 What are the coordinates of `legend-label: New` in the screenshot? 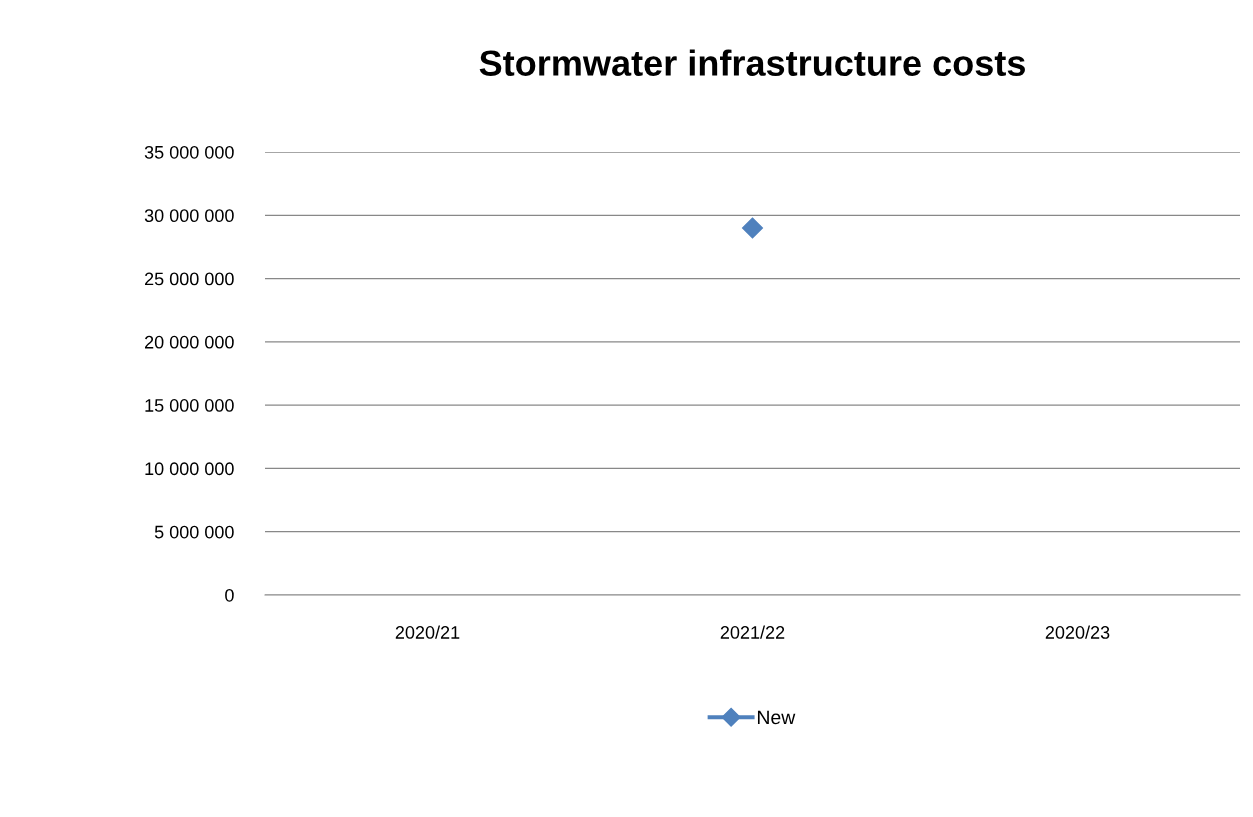 It's located at (776, 717).